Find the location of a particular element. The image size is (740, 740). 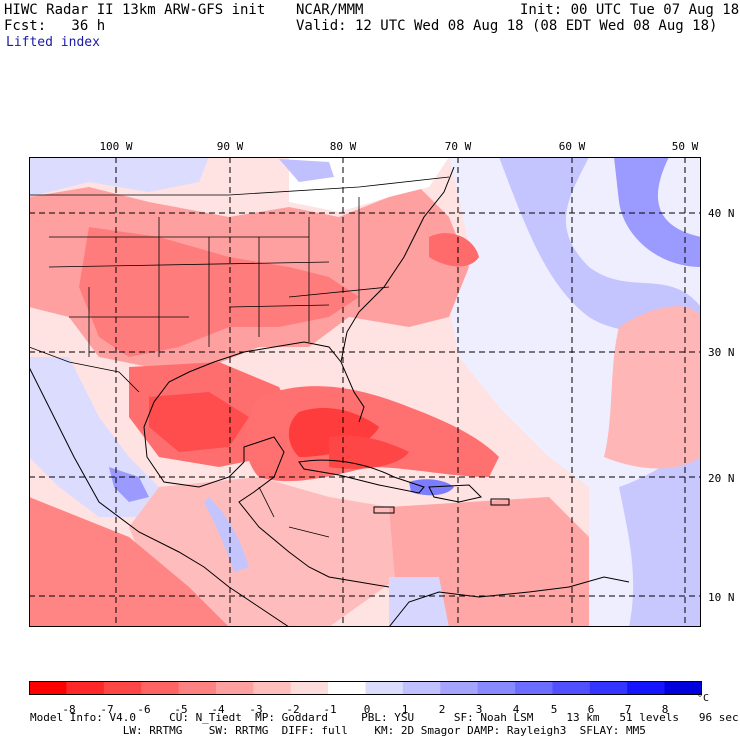

colorbar is located at coordinates (365, 688).